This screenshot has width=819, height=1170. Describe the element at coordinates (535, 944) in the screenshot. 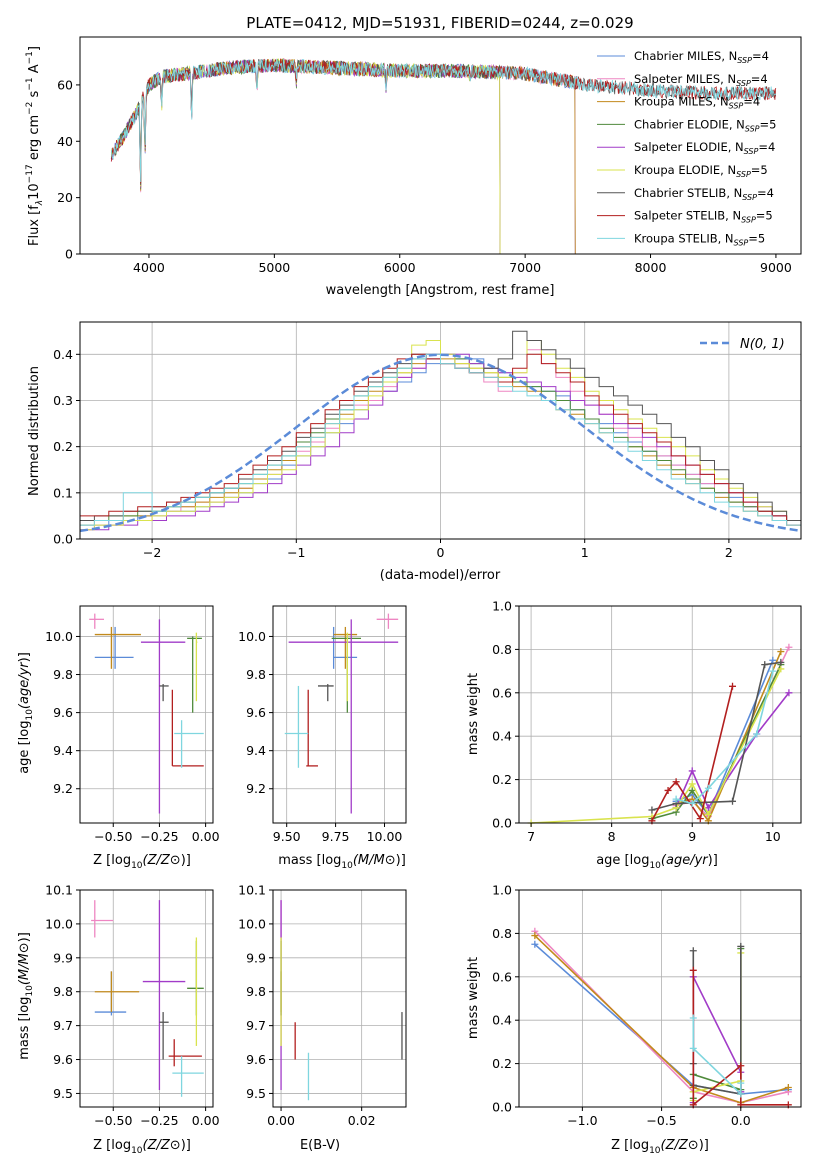

I see `weight-vs-z-marker-chabrier-miles` at that location.